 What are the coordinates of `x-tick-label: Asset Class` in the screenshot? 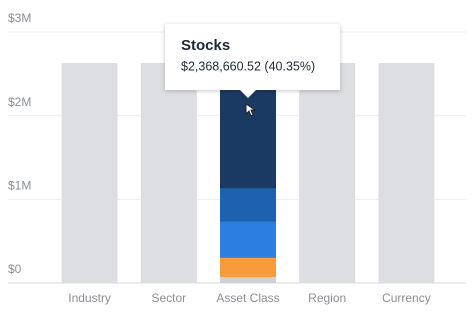 It's located at (247, 298).